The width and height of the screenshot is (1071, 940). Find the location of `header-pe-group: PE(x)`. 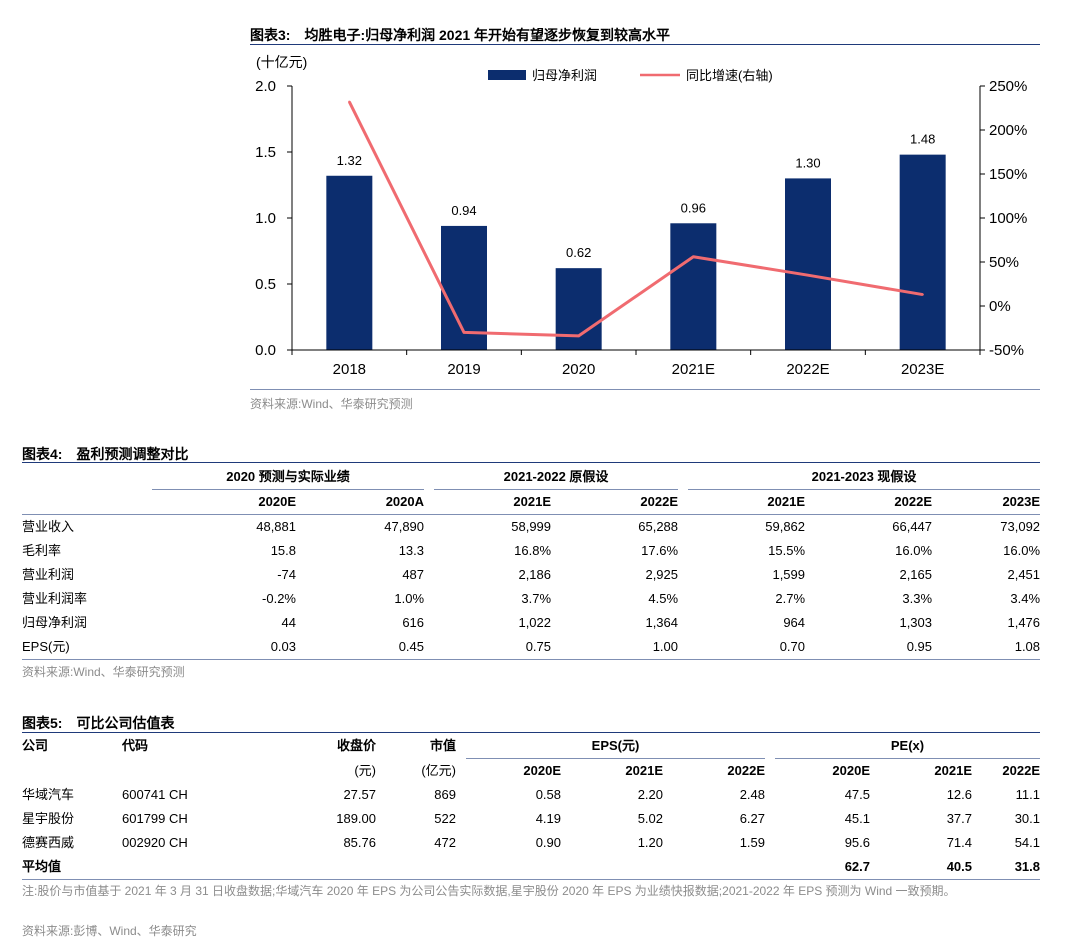

header-pe-group: PE(x) is located at coordinates (907, 746).